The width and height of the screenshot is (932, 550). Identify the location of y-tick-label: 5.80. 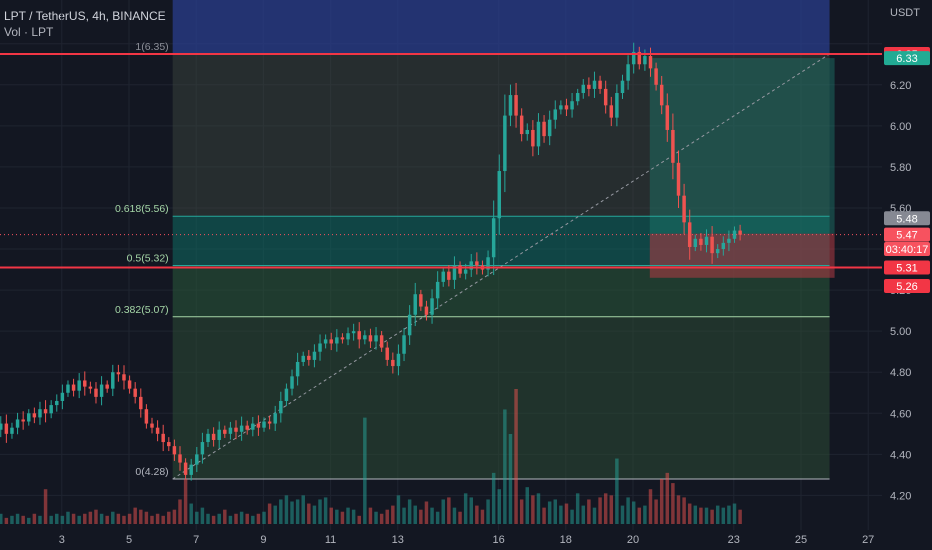
(900, 168).